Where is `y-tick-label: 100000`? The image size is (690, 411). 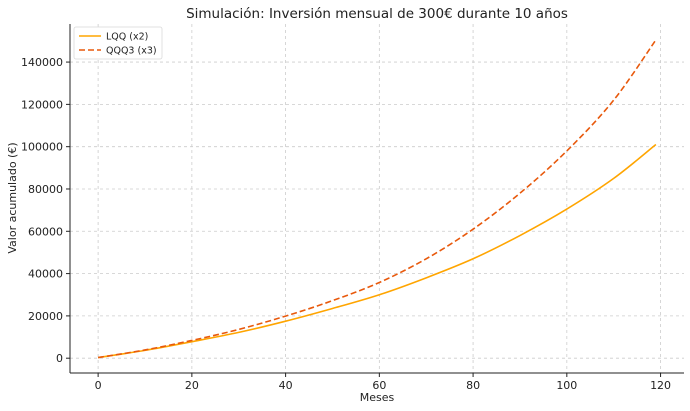 y-tick-label: 100000 is located at coordinates (42, 147).